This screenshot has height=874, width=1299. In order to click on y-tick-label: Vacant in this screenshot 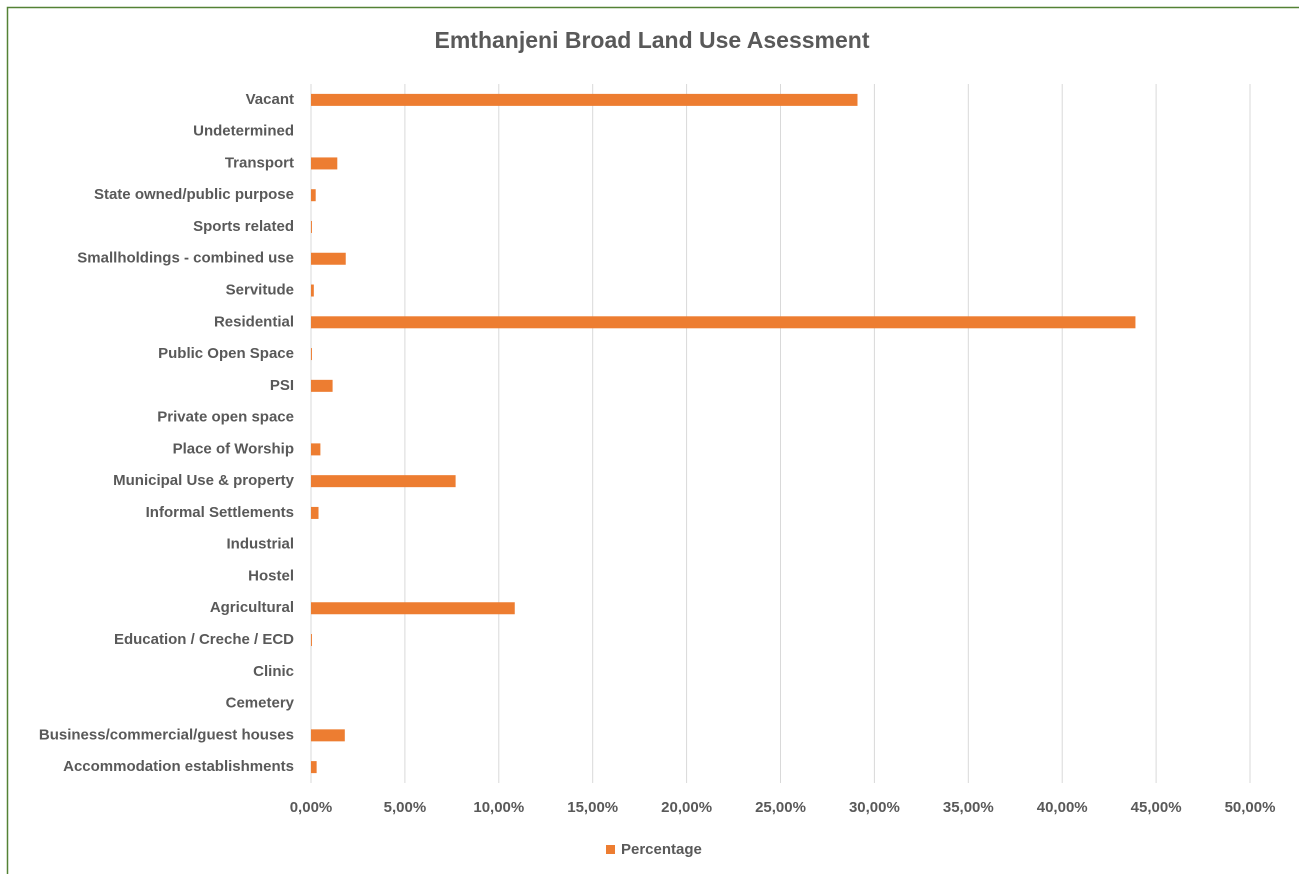, I will do `click(270, 99)`.